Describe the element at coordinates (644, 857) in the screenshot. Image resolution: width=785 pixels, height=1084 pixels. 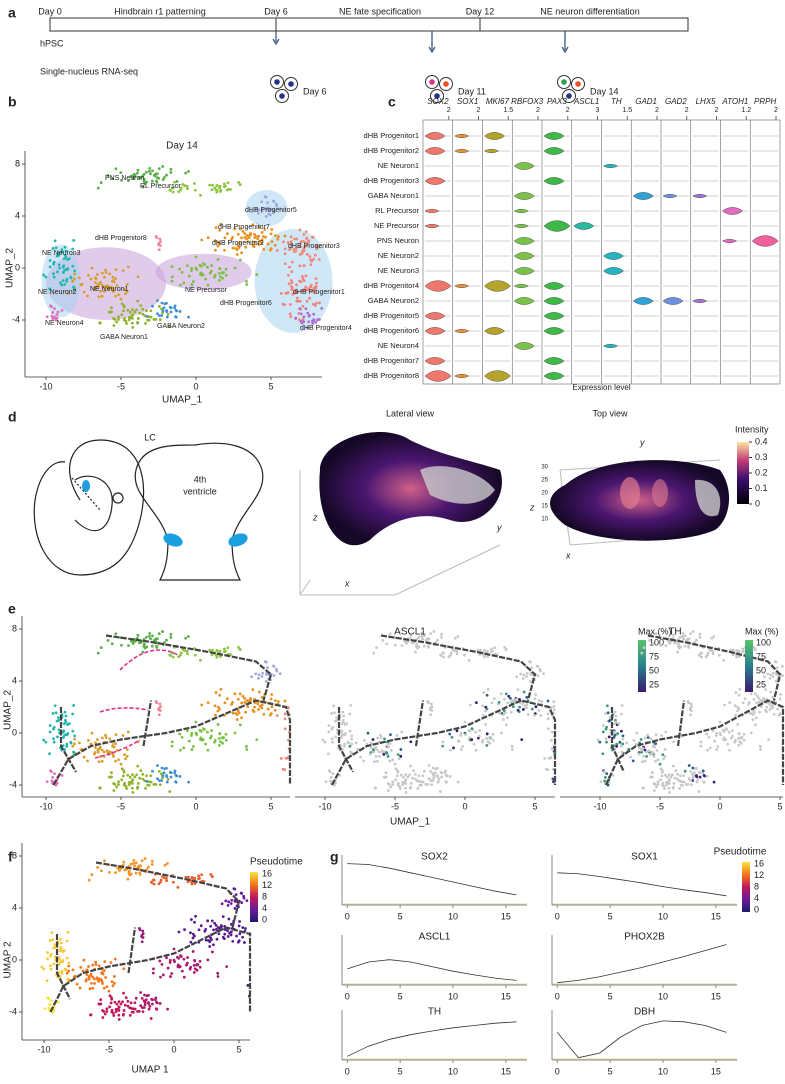
I see `gene-title: SOX1` at that location.